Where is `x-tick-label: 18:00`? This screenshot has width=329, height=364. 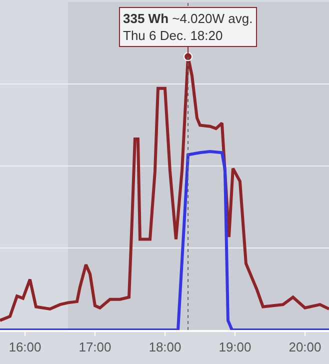
x-tick-label: 18:00 is located at coordinates (165, 347).